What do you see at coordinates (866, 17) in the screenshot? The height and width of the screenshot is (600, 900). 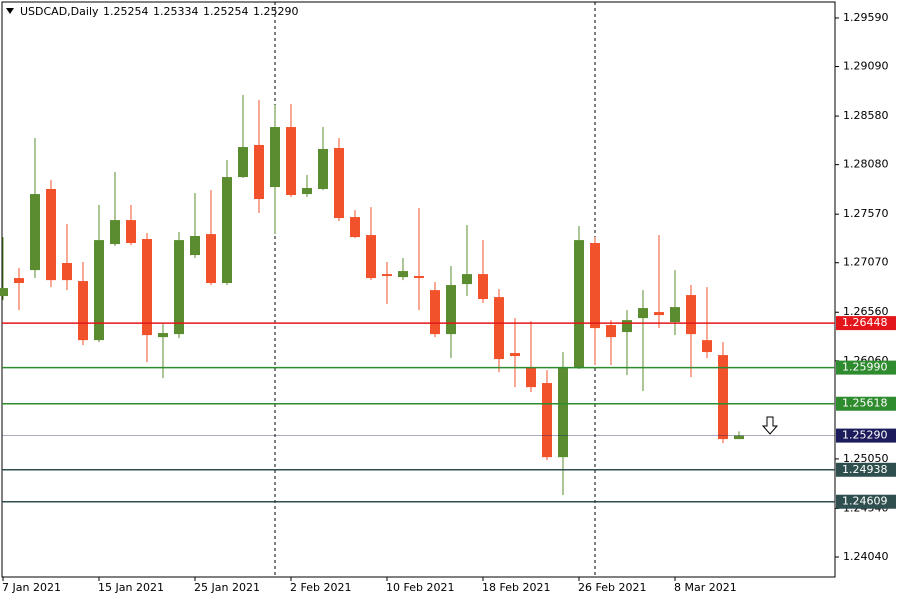 I see `y-tick-label: 1.29590` at bounding box center [866, 17].